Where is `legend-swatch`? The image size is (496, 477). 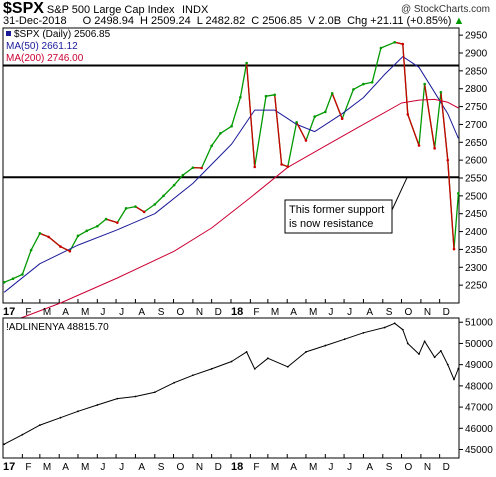 legend-swatch is located at coordinates (8, 33).